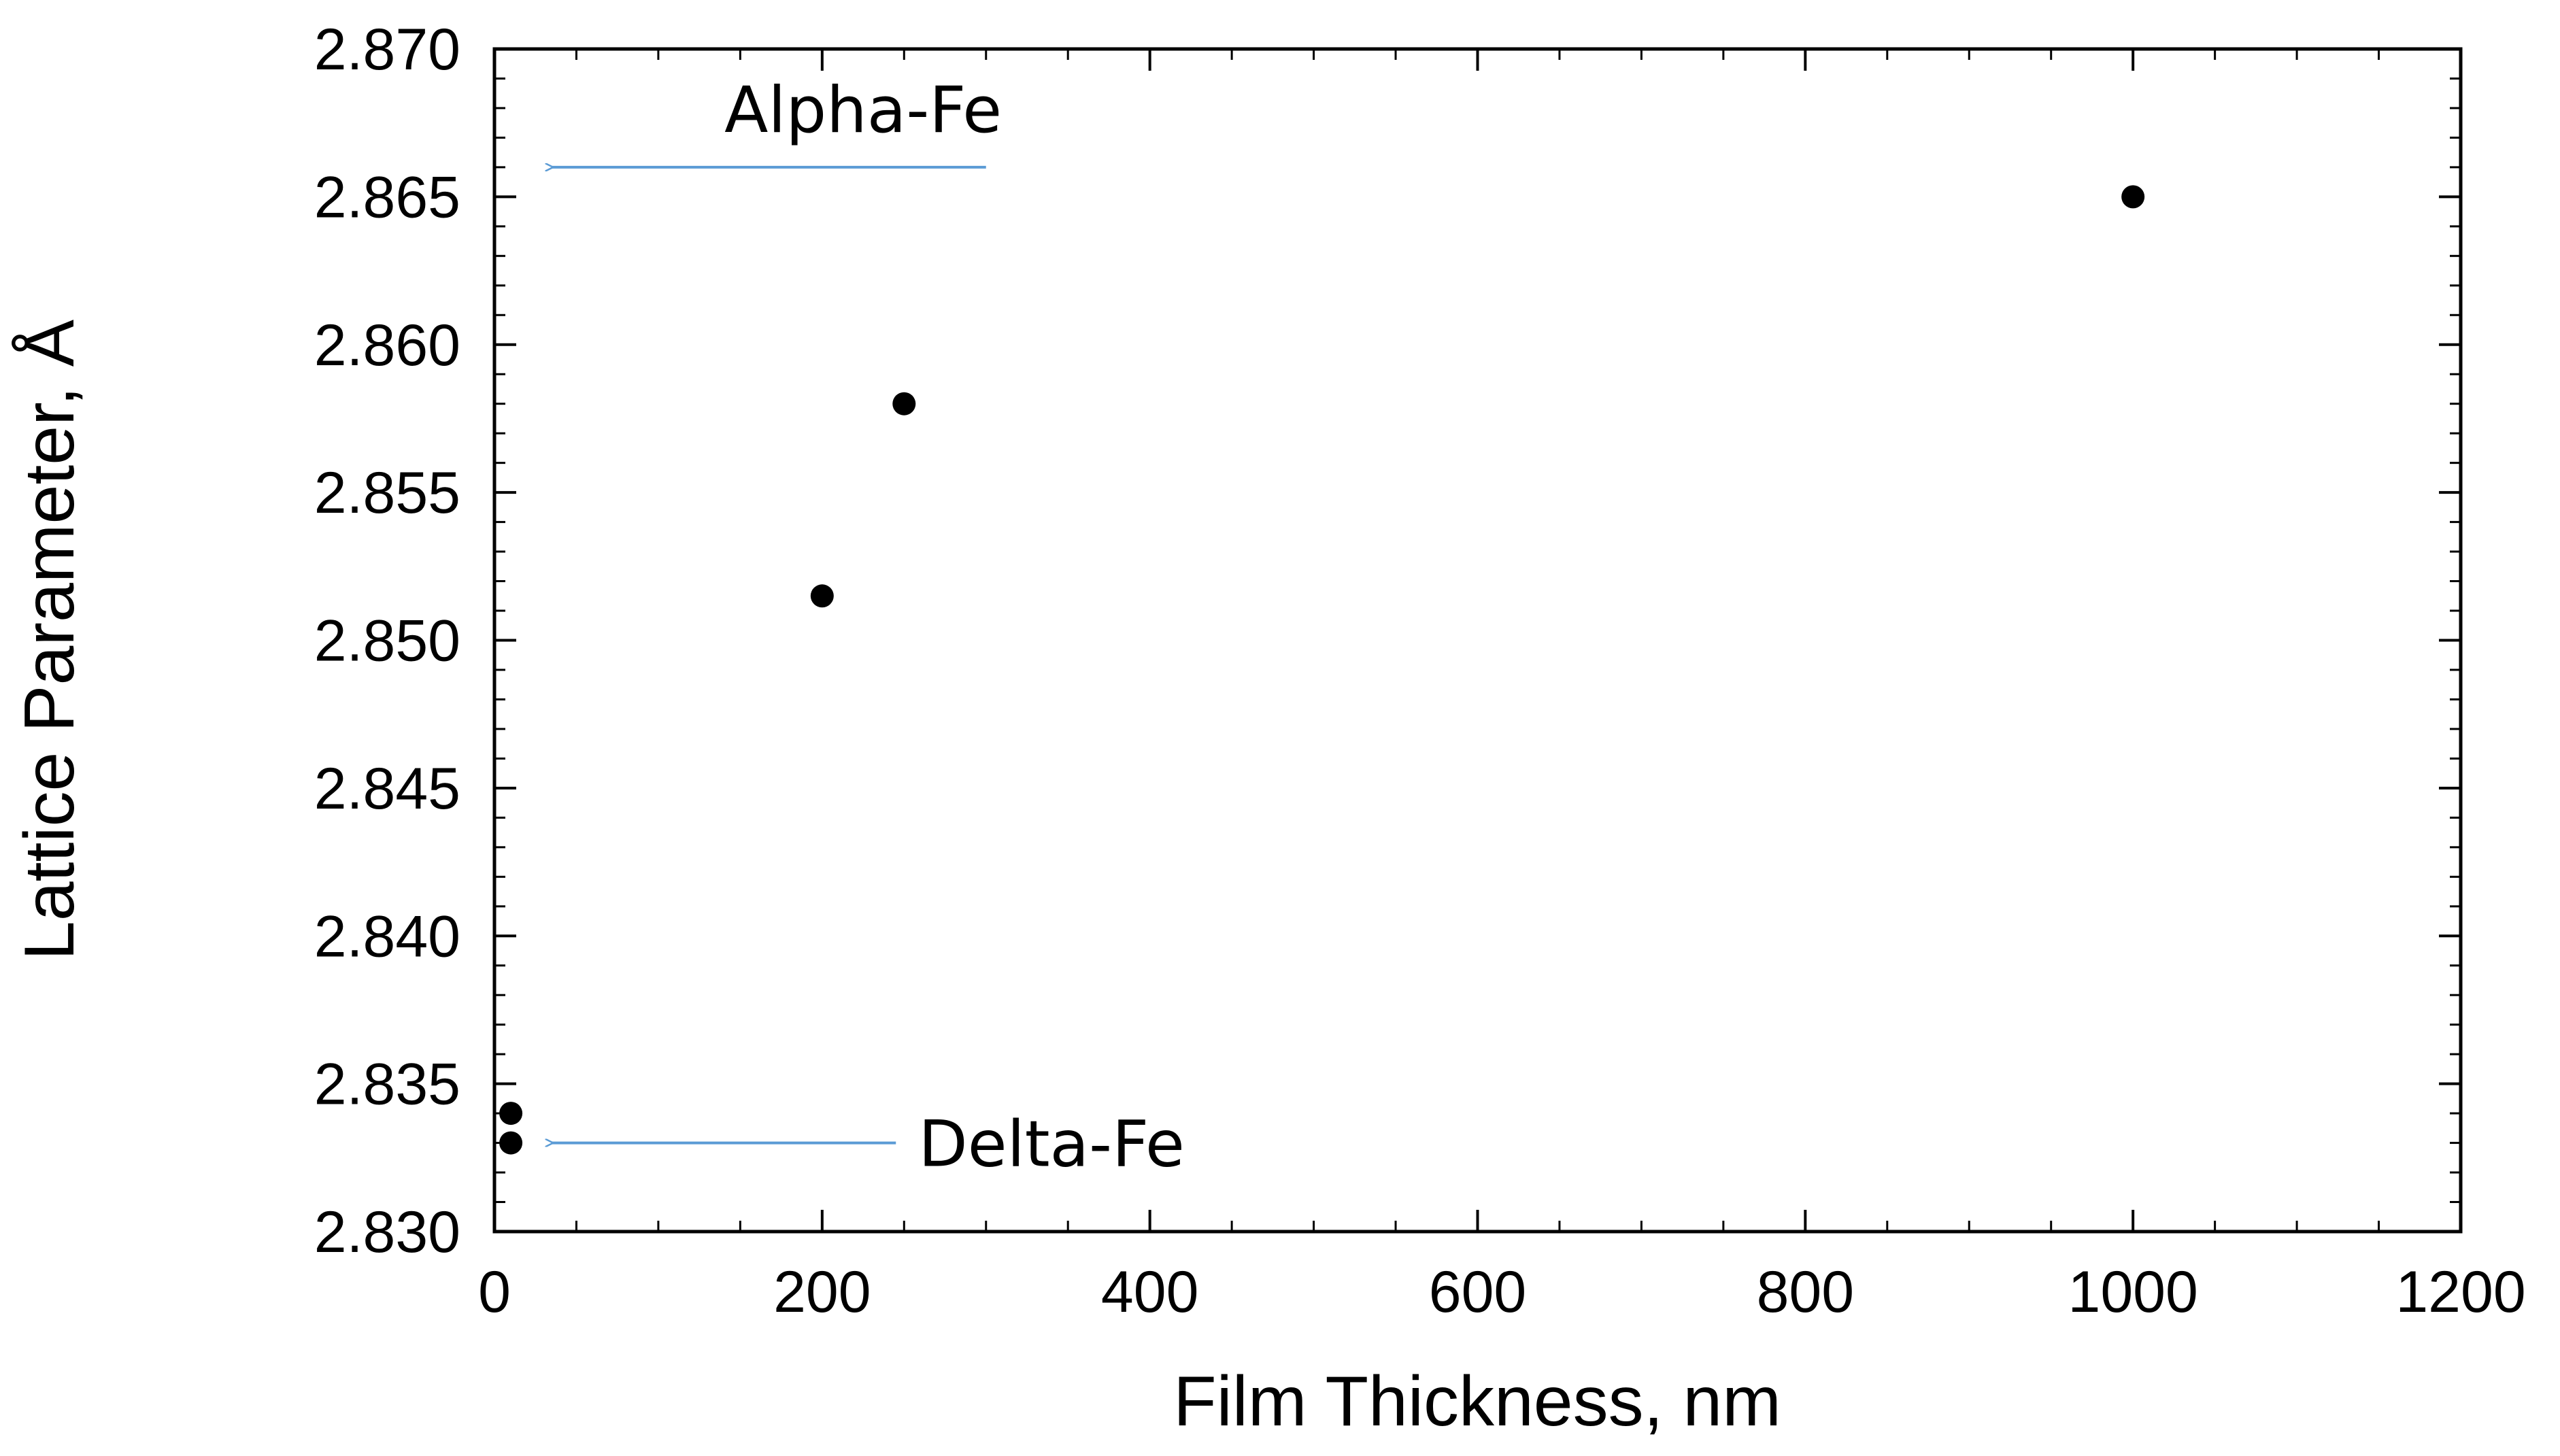 The height and width of the screenshot is (1456, 2560). What do you see at coordinates (863, 111) in the screenshot?
I see `annotation-label: Alpha-Fe` at bounding box center [863, 111].